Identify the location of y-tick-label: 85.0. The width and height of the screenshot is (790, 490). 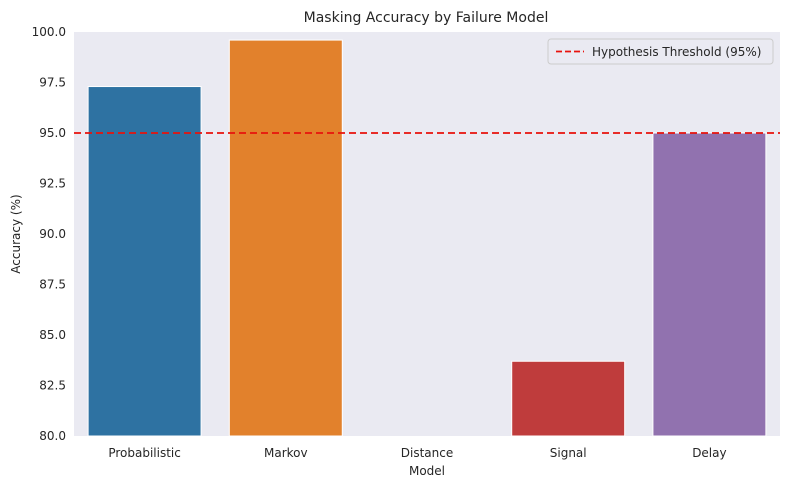
(52, 335).